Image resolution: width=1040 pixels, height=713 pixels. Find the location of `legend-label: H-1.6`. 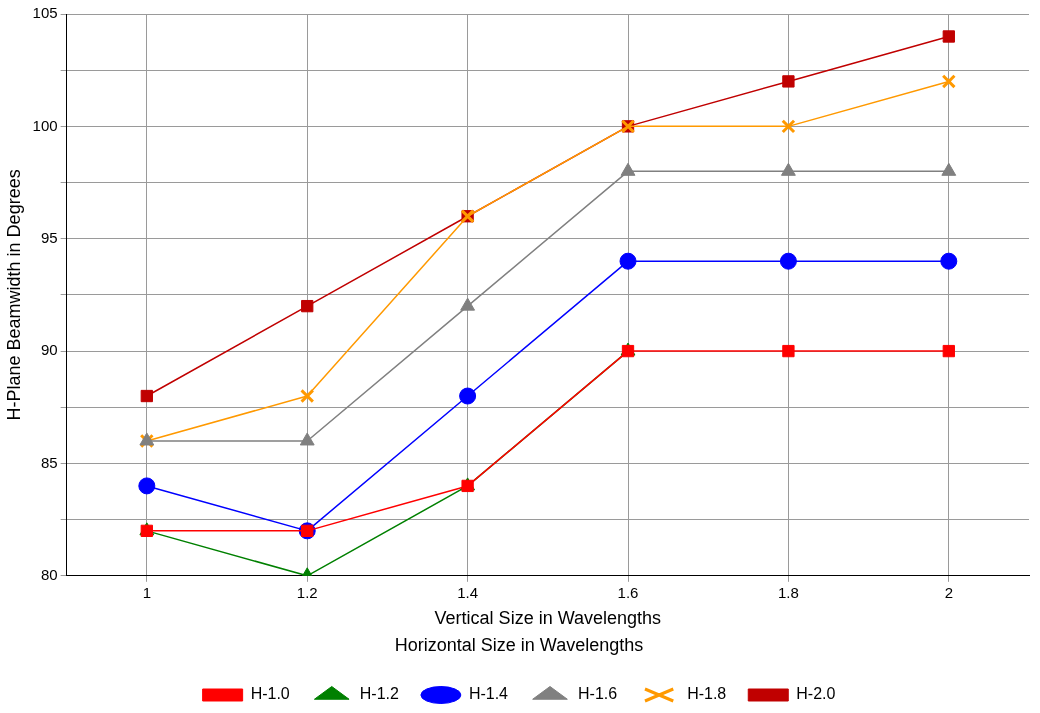

legend-label: H-1.6 is located at coordinates (598, 694).